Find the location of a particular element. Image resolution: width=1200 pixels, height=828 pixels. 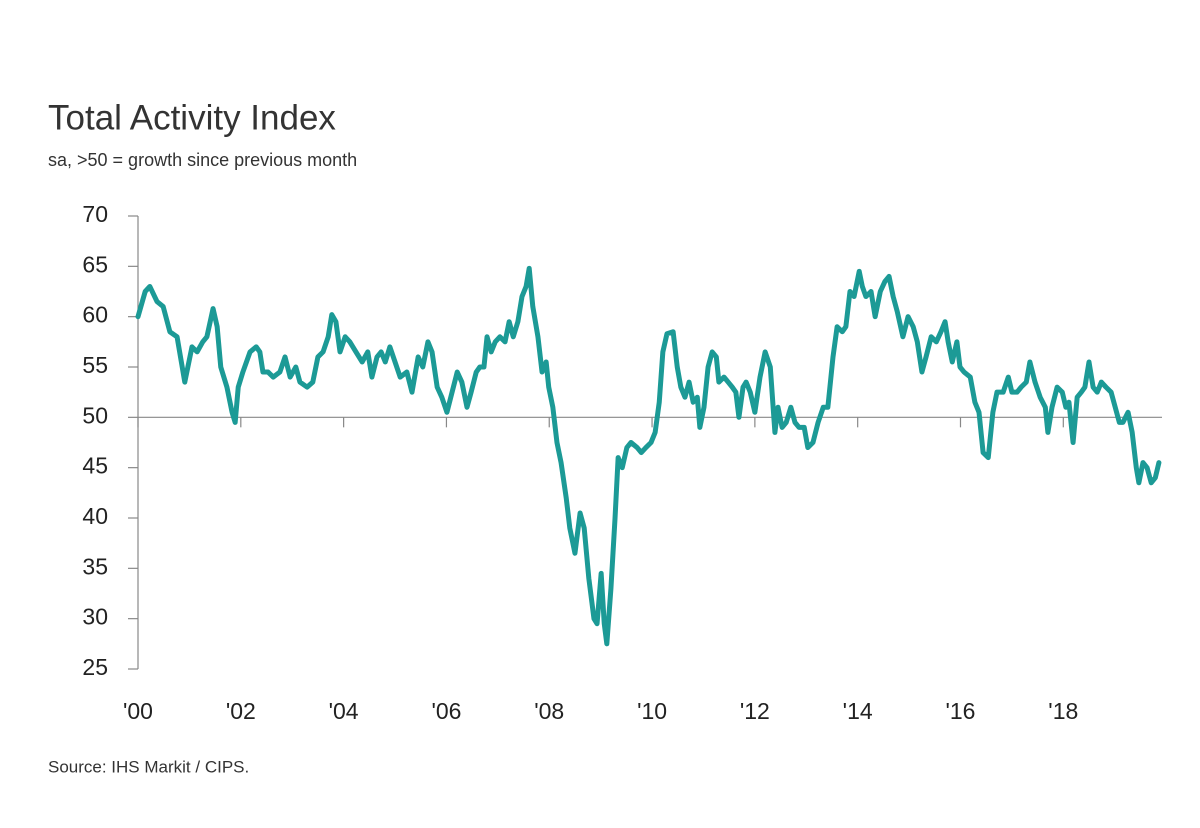

y-tick-label: 65 is located at coordinates (95, 264).